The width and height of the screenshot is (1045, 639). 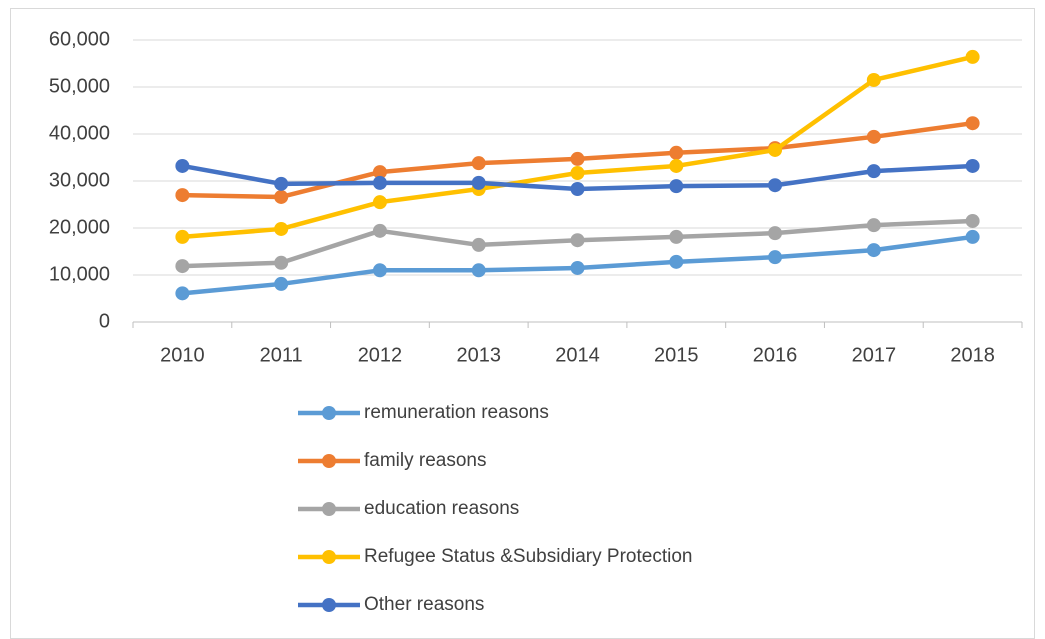 I want to click on y-tick-label: 60,000, so click(x=79, y=39).